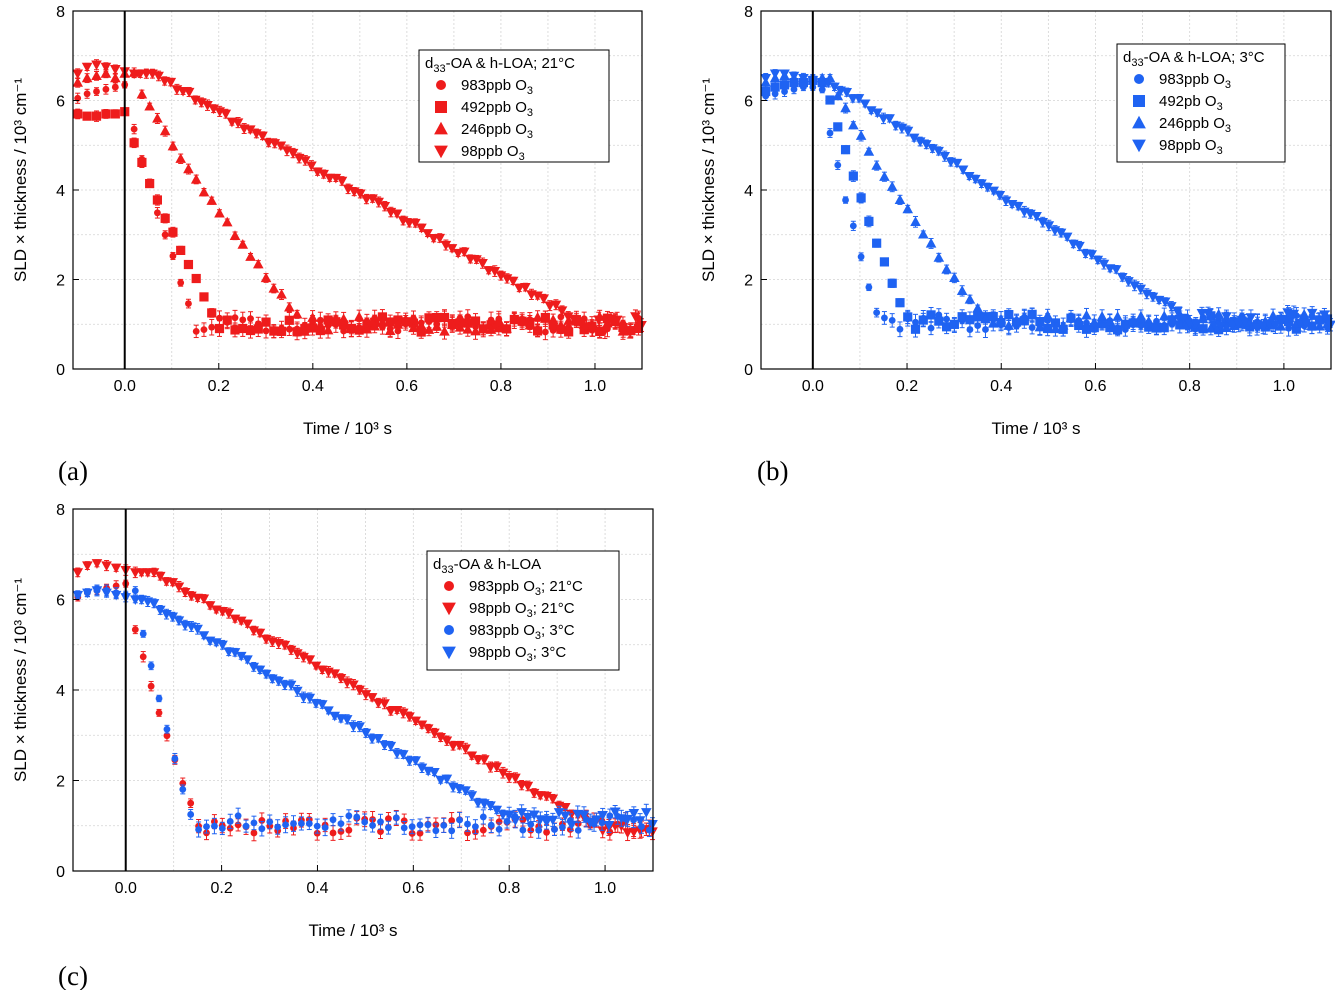 The width and height of the screenshot is (1335, 990). What do you see at coordinates (219, 386) in the screenshot?
I see `x-tick-label: 0.2` at bounding box center [219, 386].